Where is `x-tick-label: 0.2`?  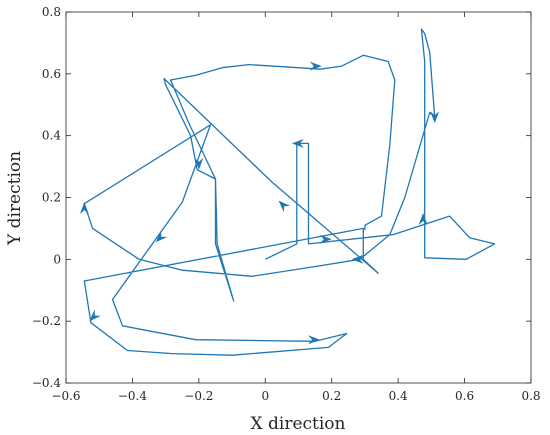 x-tick-label: 0.2 is located at coordinates (331, 396).